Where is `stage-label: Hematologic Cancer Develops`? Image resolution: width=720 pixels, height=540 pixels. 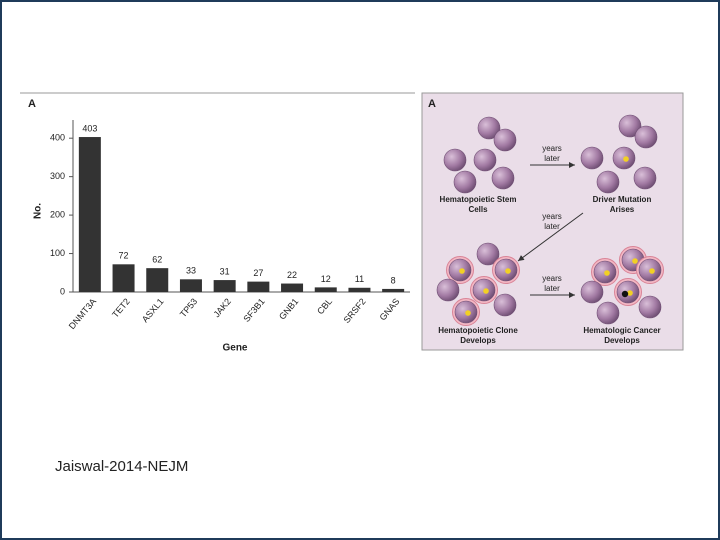 stage-label: Hematologic Cancer Develops is located at coordinates (621, 335).